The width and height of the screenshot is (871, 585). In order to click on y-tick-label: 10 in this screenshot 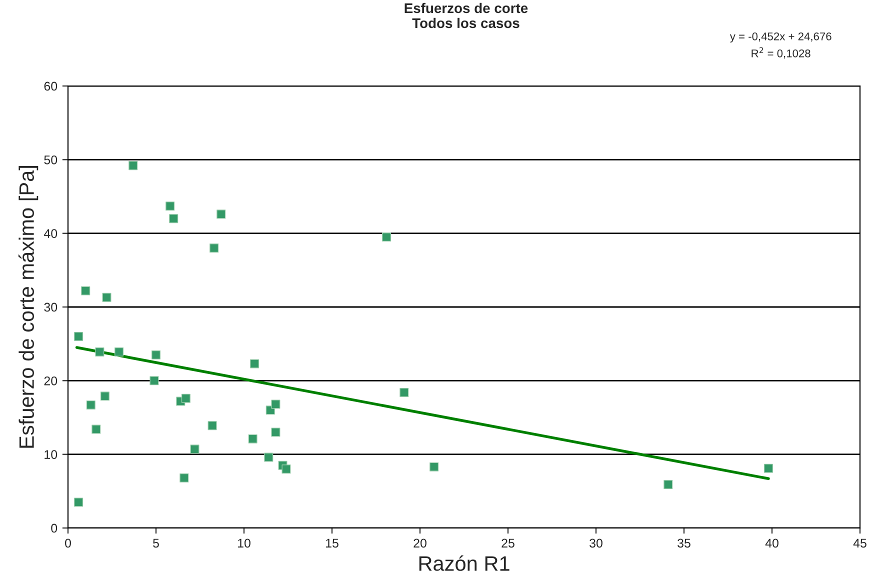, I will do `click(51, 454)`.